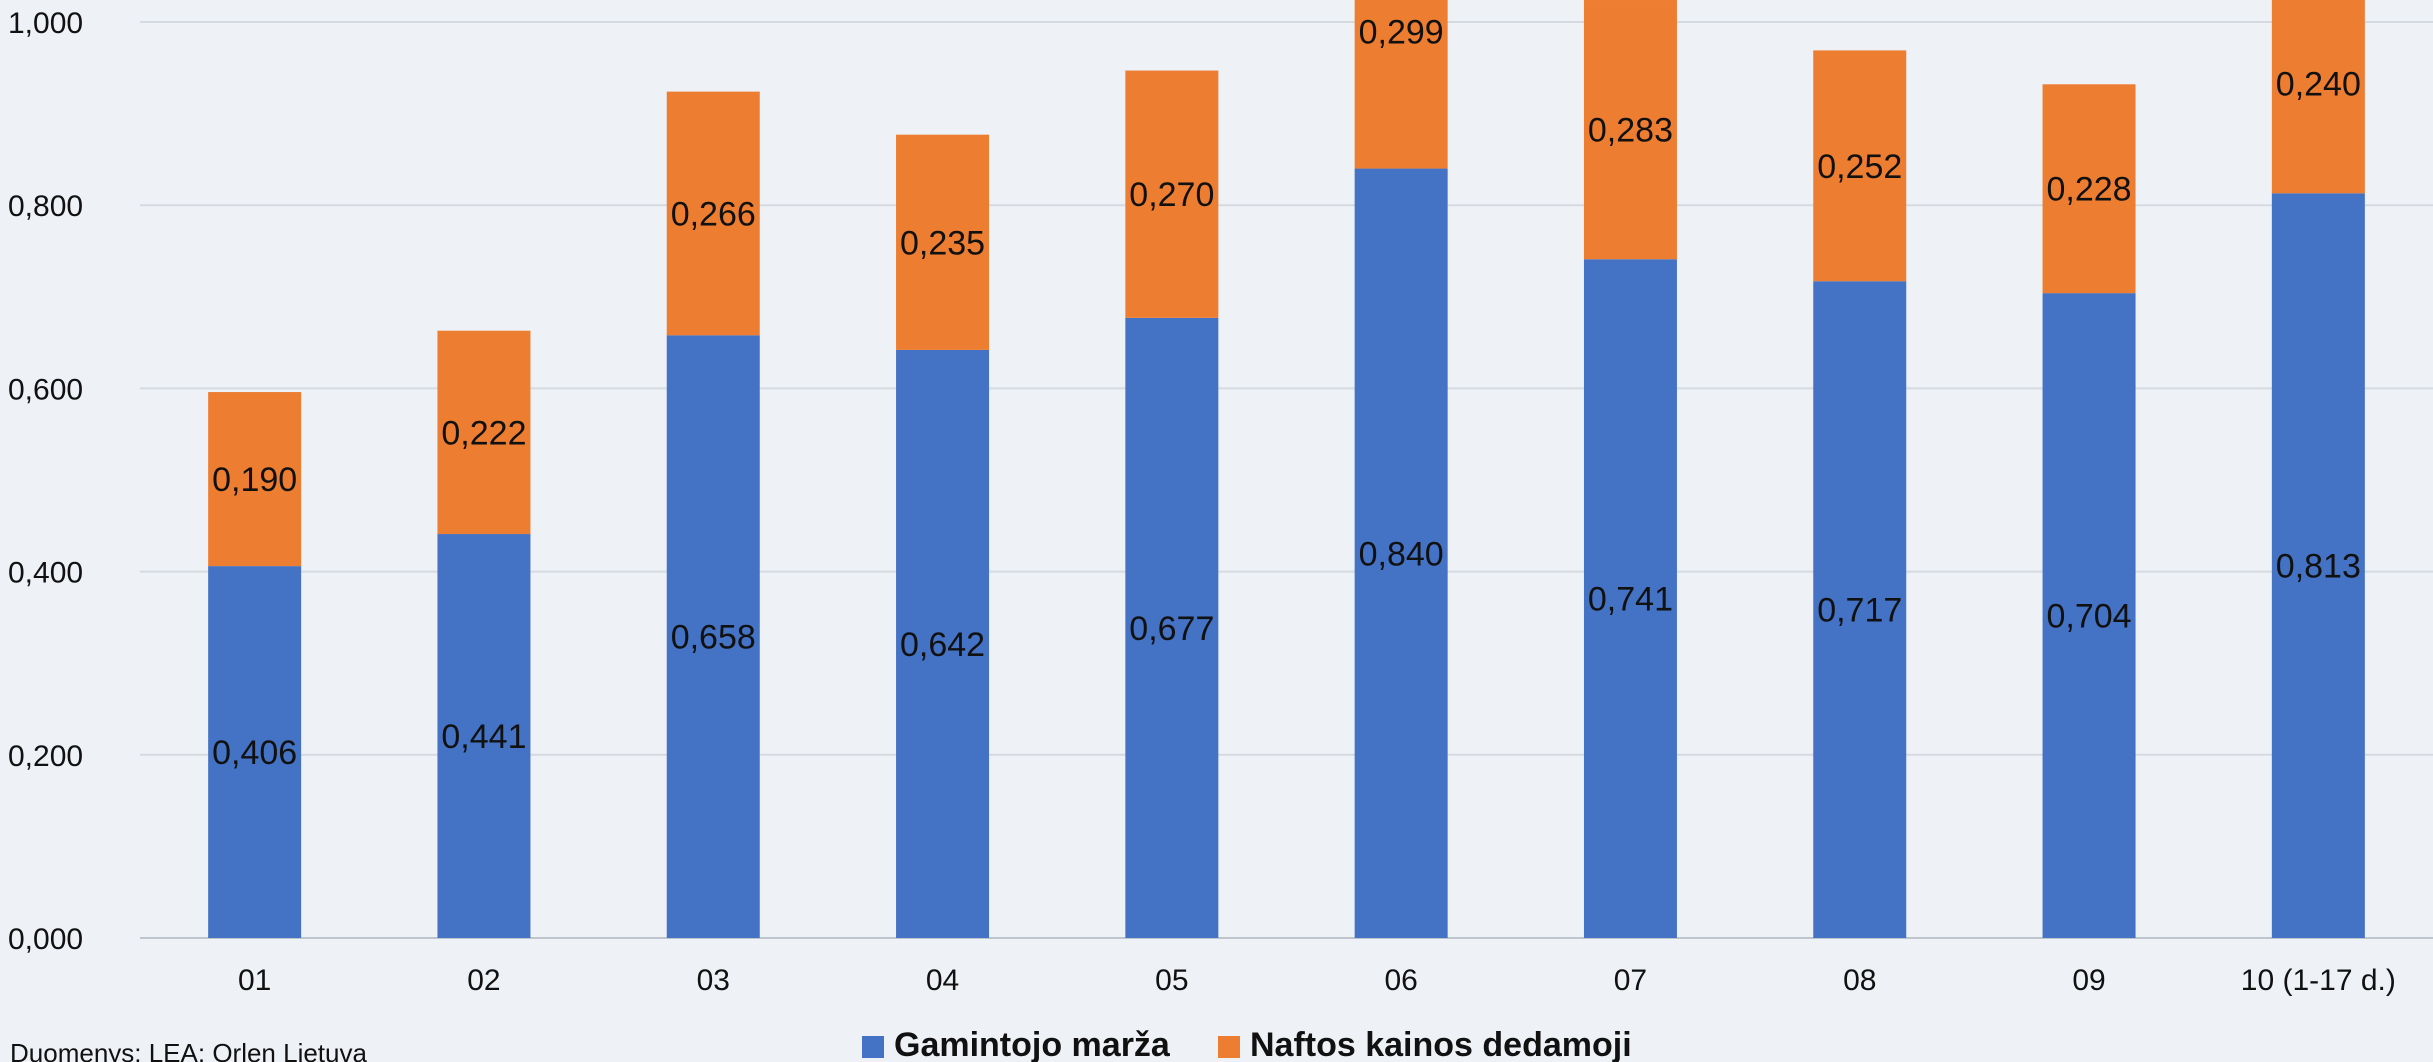  I want to click on data-label: 0,840, so click(1401, 554).